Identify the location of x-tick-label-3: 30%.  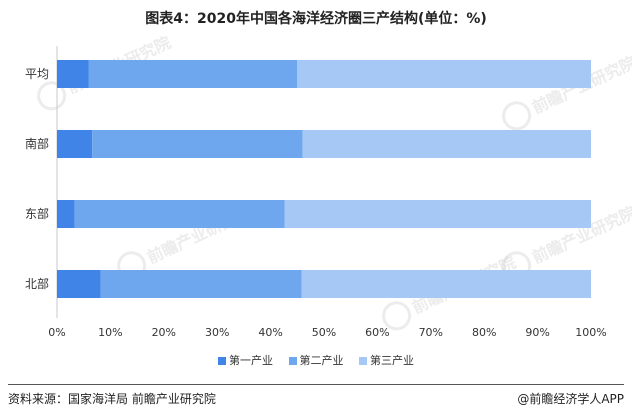
(217, 332).